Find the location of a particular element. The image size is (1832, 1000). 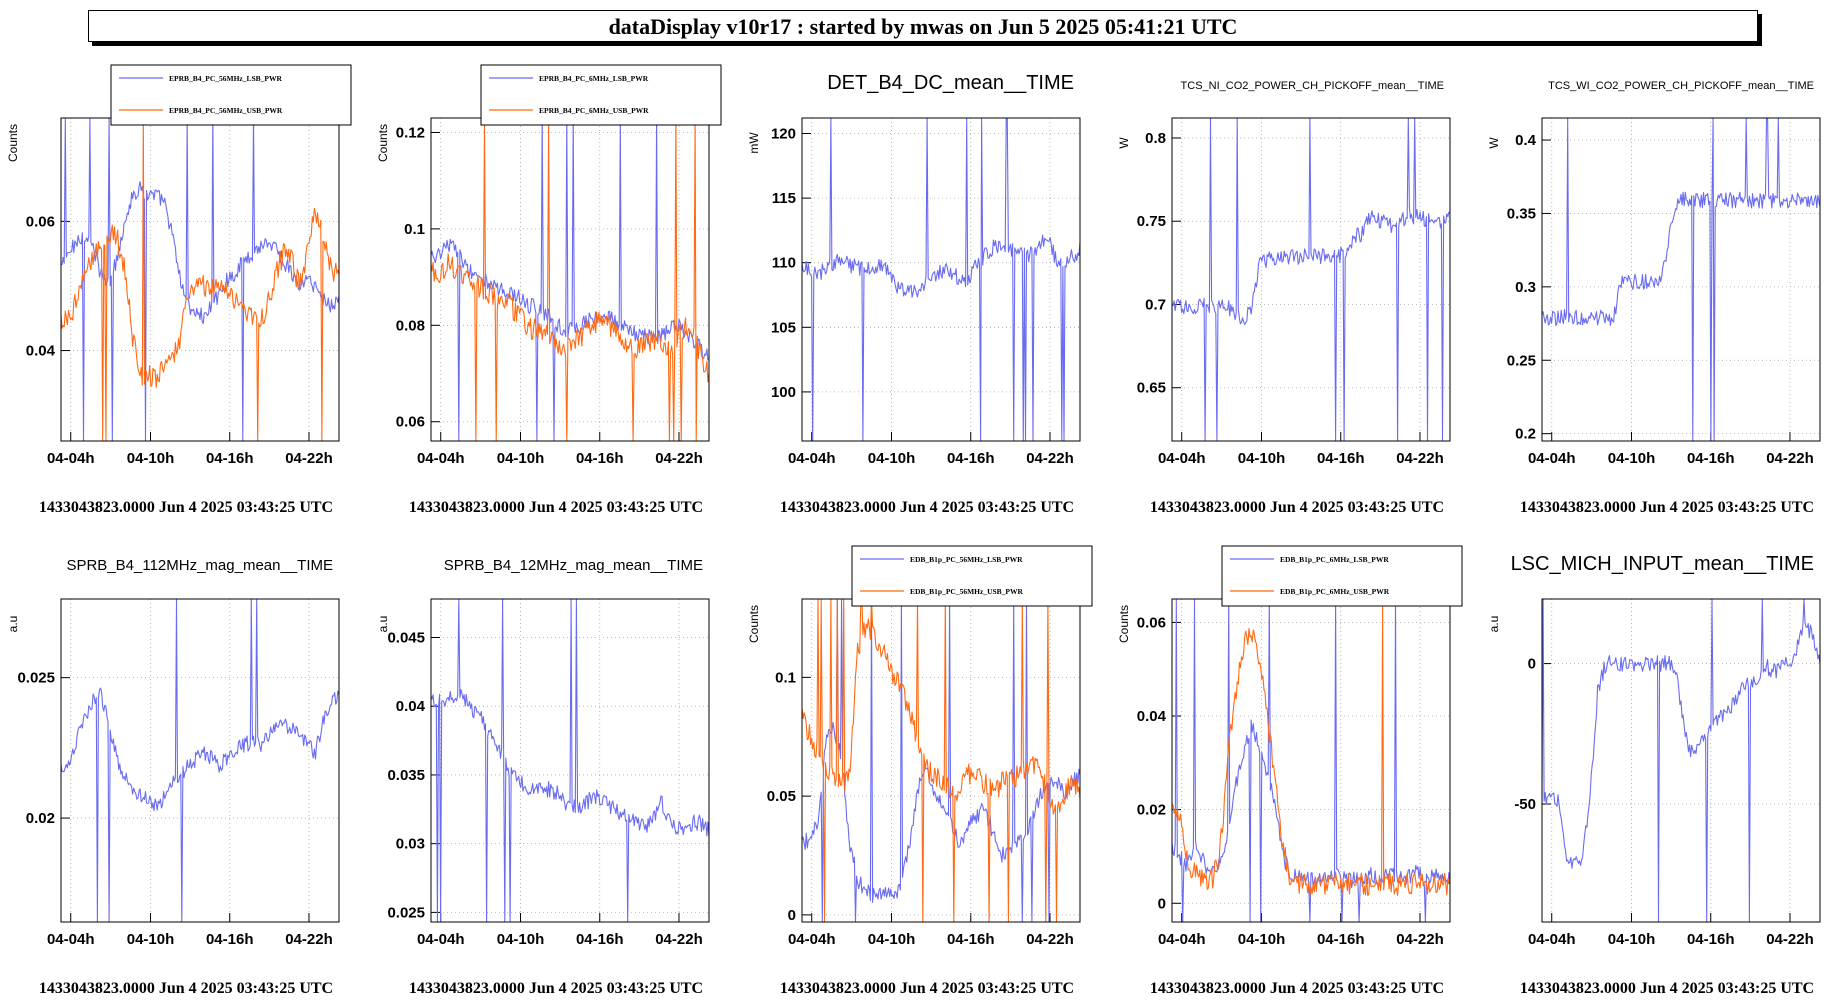

y-tick-label: 0.65 is located at coordinates (1151, 388).